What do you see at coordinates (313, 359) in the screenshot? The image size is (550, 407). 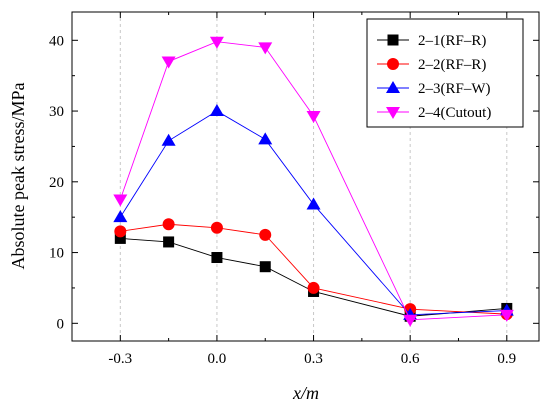 I see `x-tick-label: 0.3` at bounding box center [313, 359].